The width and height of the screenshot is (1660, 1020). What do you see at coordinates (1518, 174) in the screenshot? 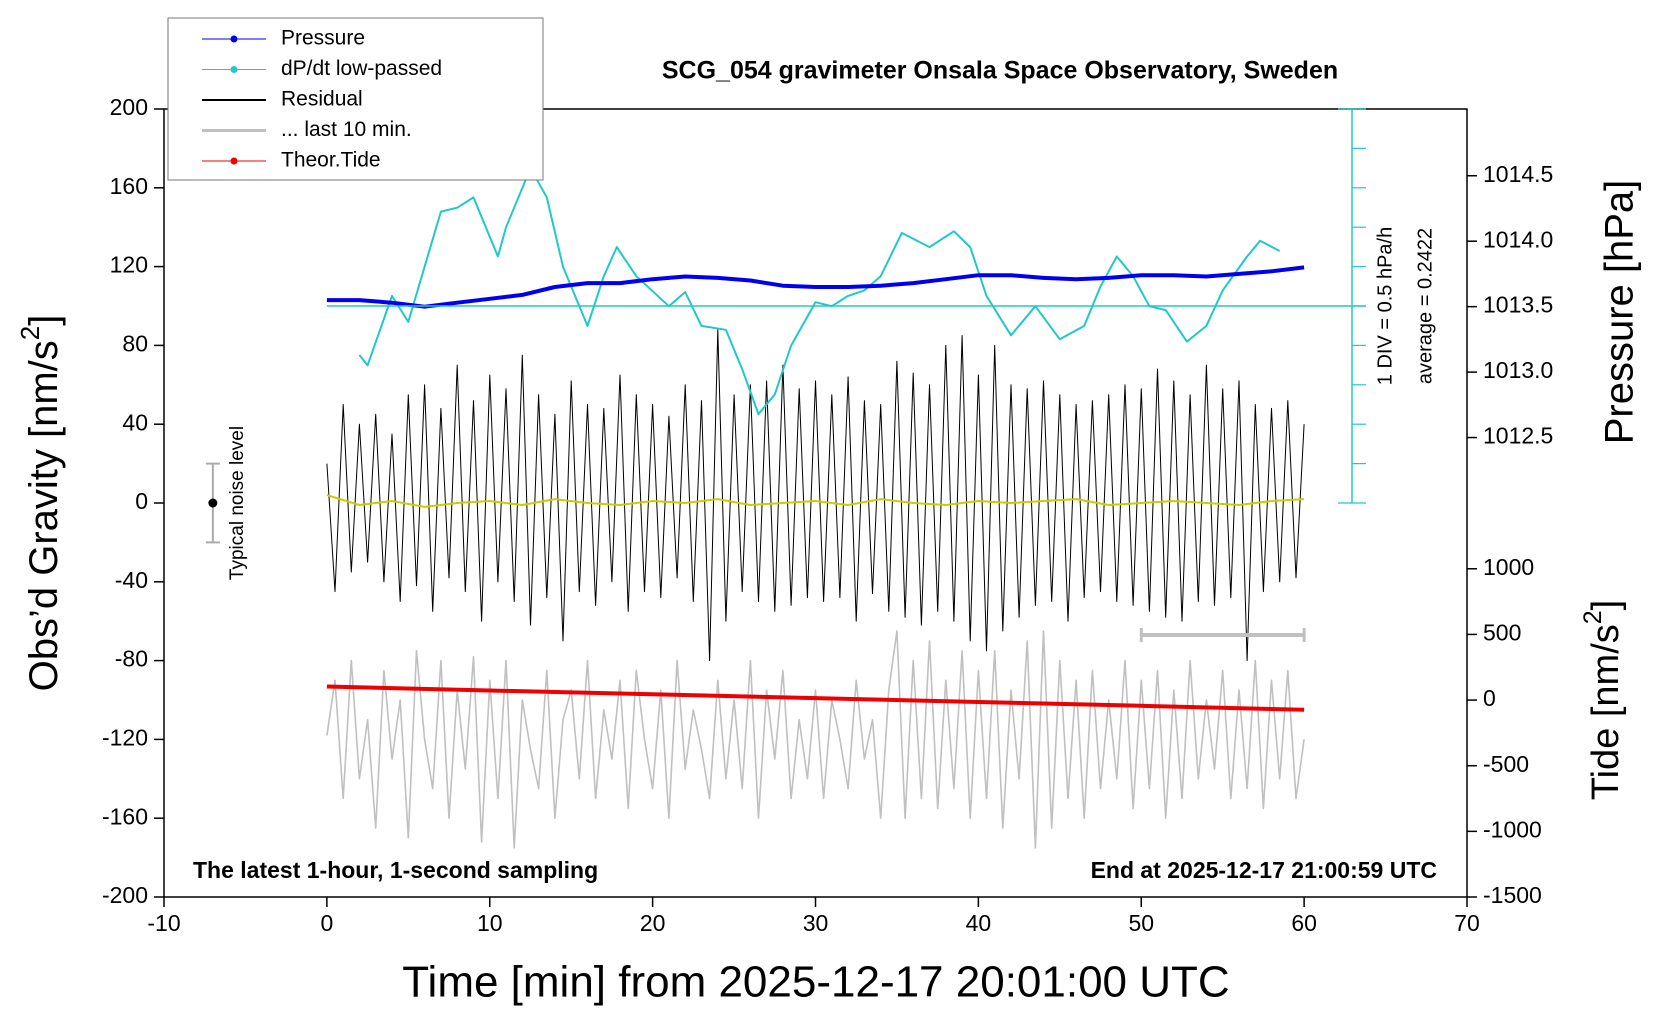
I see `y2-tick-label: 1014.5` at bounding box center [1518, 174].